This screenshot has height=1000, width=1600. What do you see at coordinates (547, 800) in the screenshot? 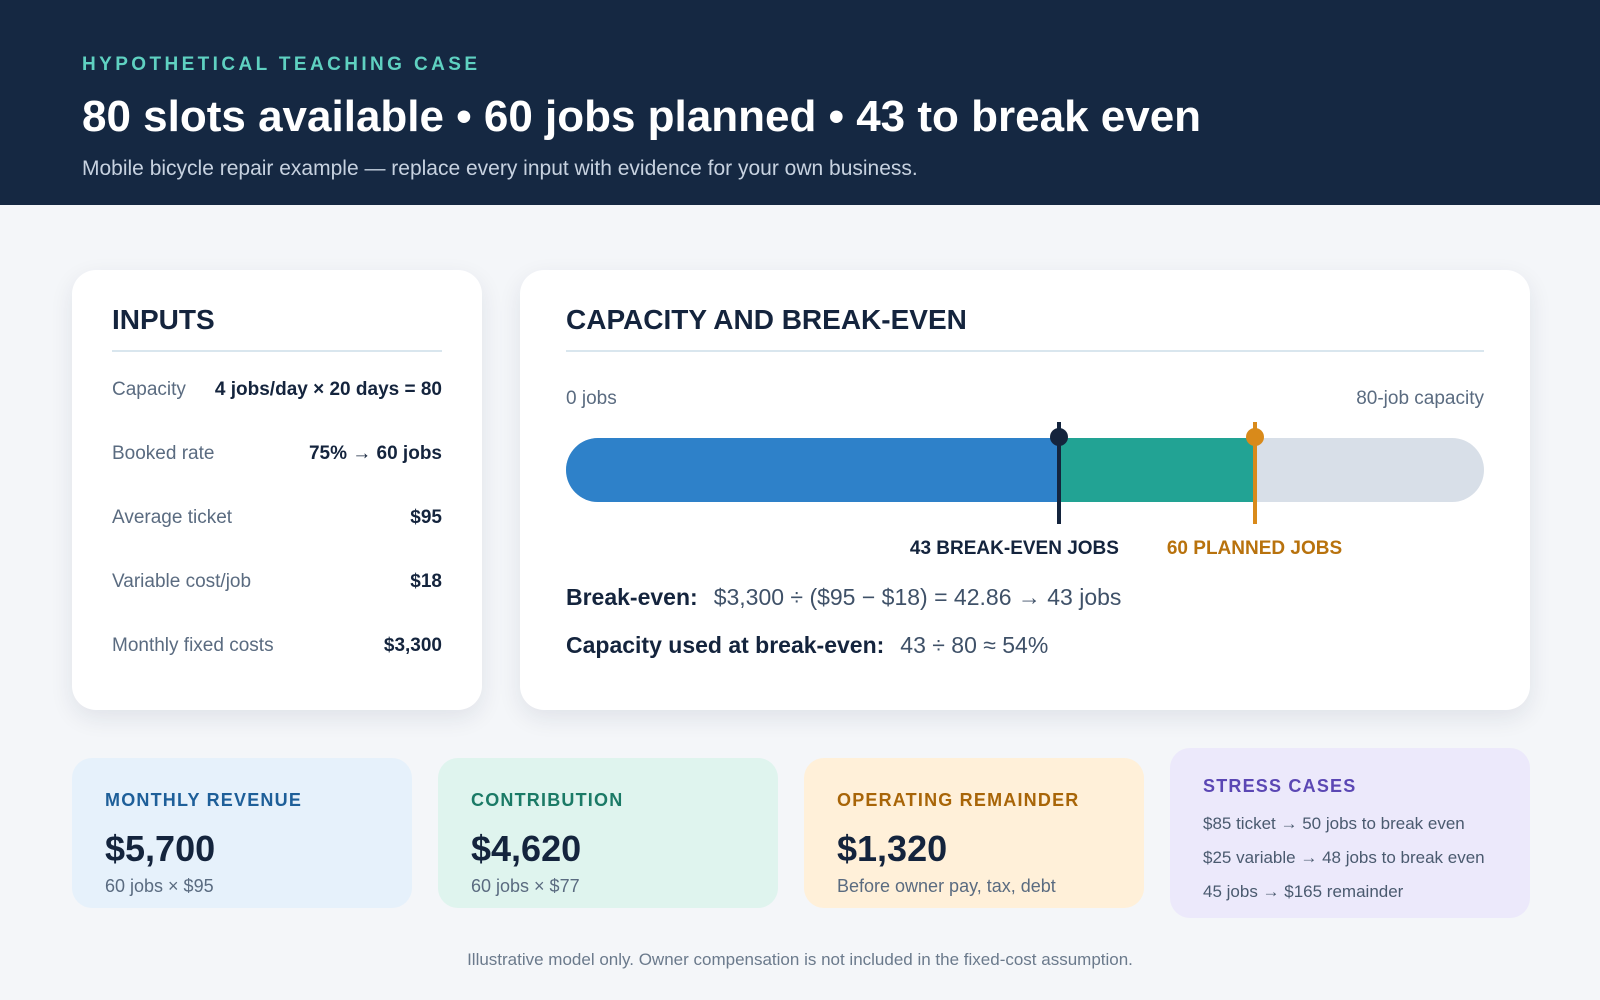
I see `tile-label: CONTRIBUTION` at bounding box center [547, 800].